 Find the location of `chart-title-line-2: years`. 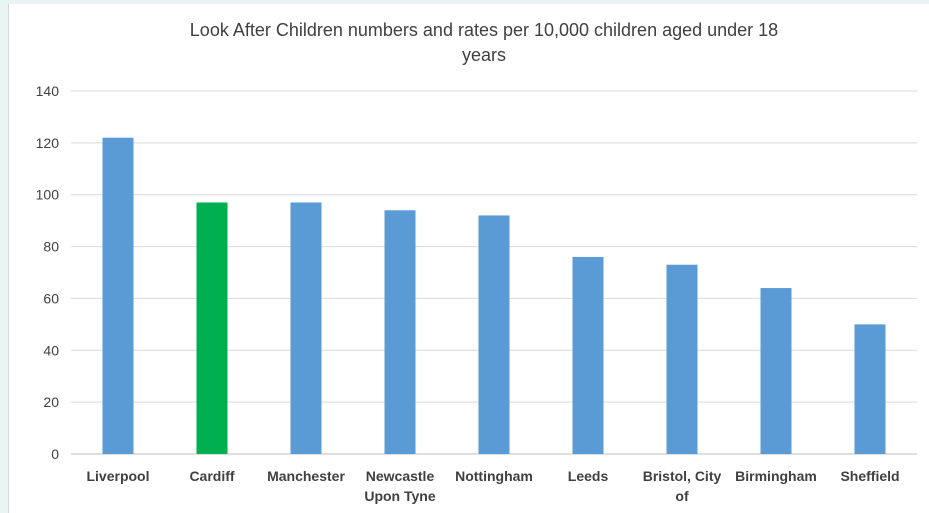

chart-title-line-2: years is located at coordinates (483, 55).